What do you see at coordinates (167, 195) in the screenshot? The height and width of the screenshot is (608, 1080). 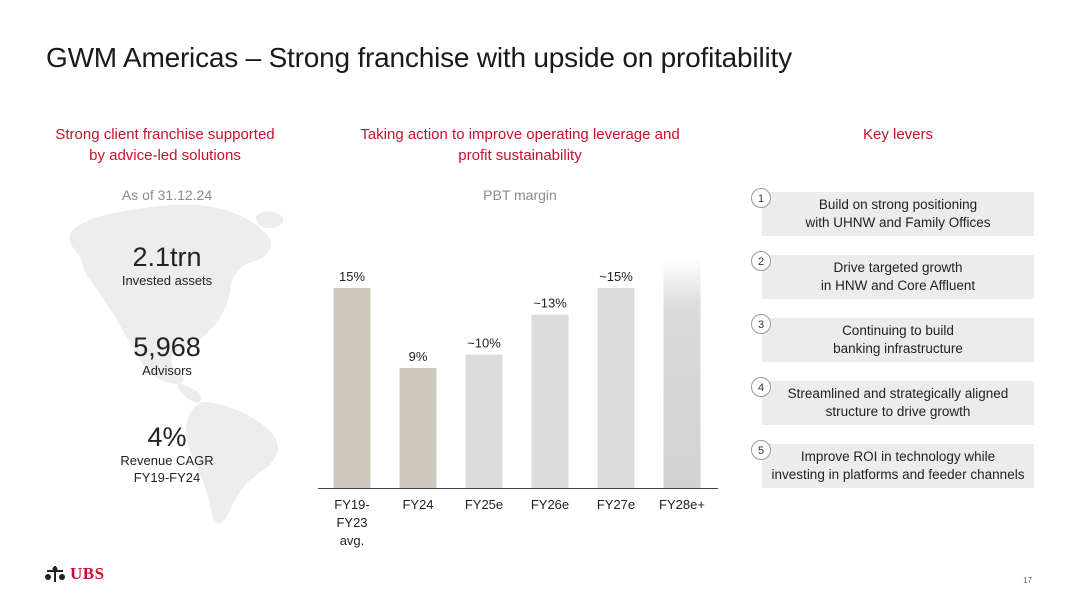 I see `as-of-date: As of 31.12.24` at bounding box center [167, 195].